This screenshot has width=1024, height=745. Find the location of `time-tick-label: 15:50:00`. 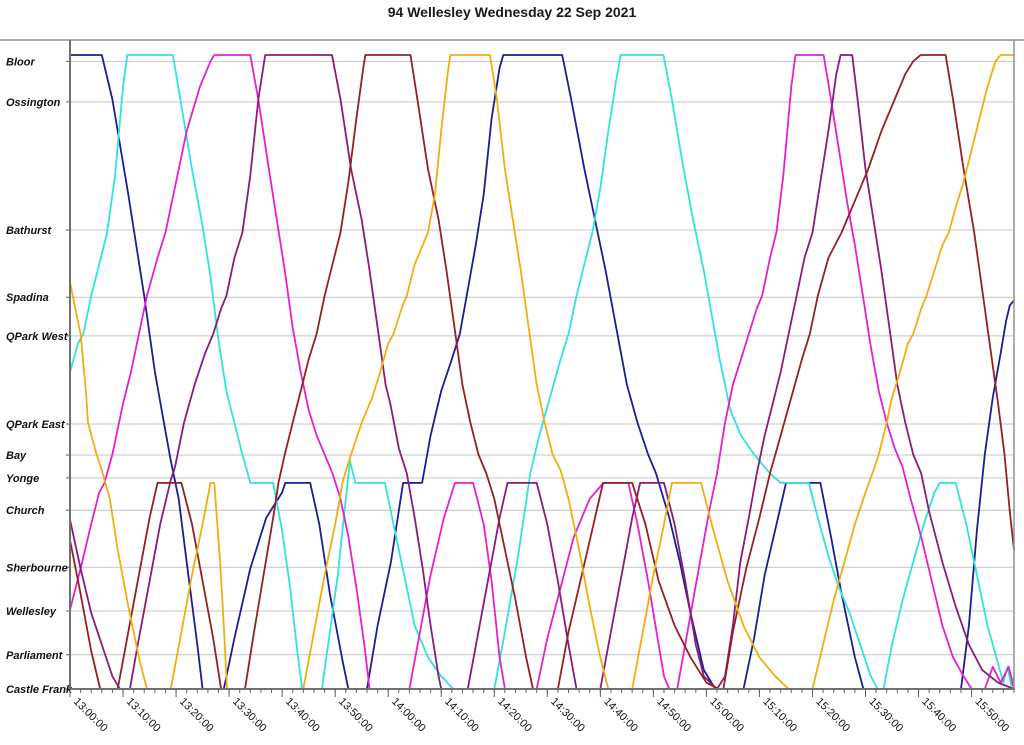

time-tick-label: 15:50:00 is located at coordinates (991, 715).